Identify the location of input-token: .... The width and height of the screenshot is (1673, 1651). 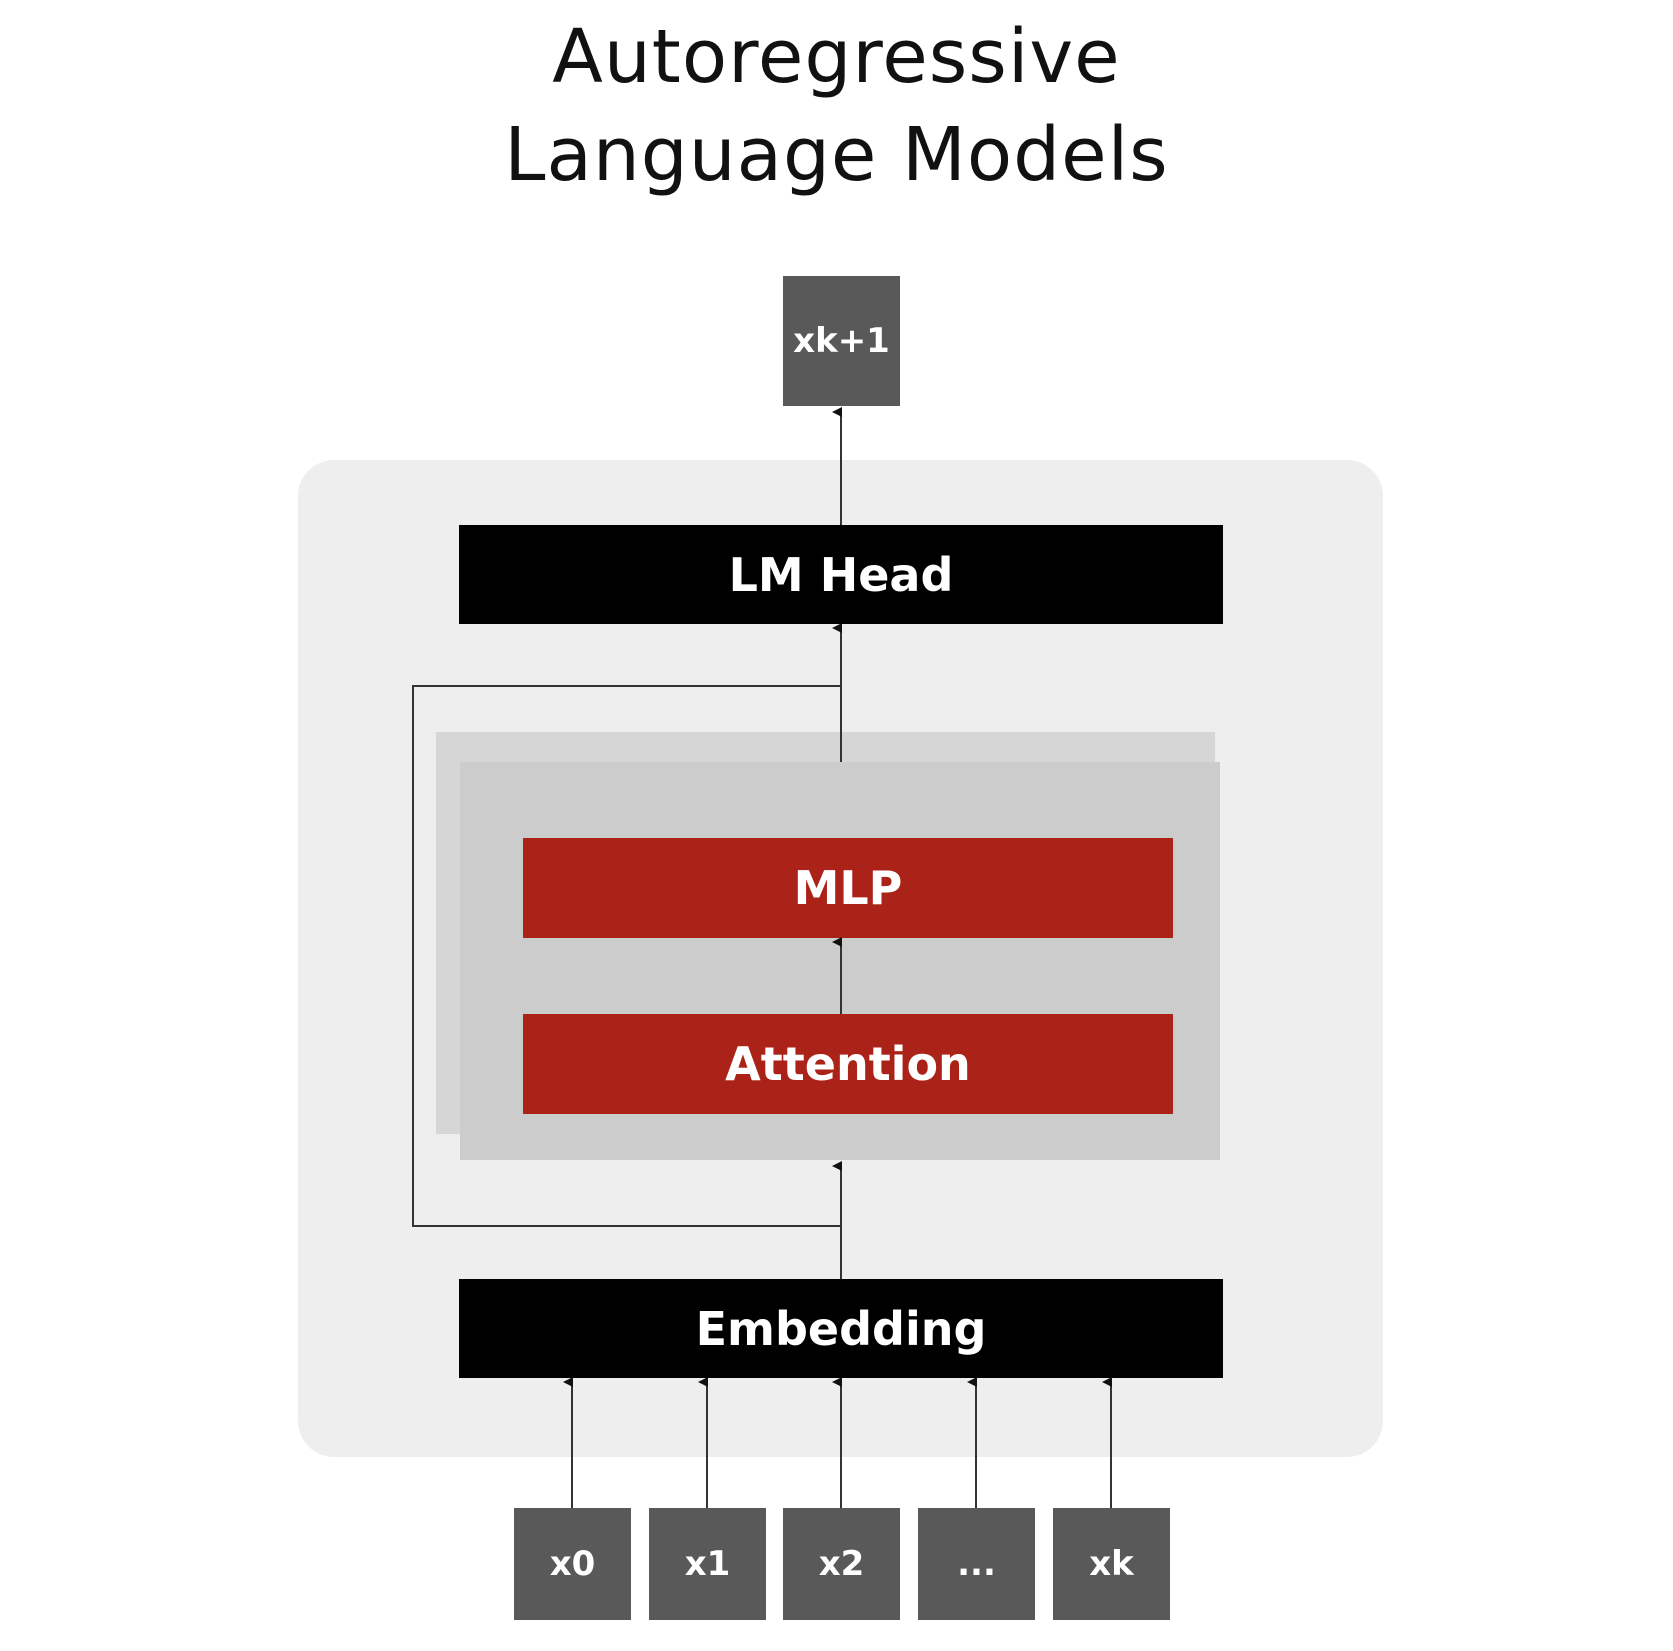
(976, 1564).